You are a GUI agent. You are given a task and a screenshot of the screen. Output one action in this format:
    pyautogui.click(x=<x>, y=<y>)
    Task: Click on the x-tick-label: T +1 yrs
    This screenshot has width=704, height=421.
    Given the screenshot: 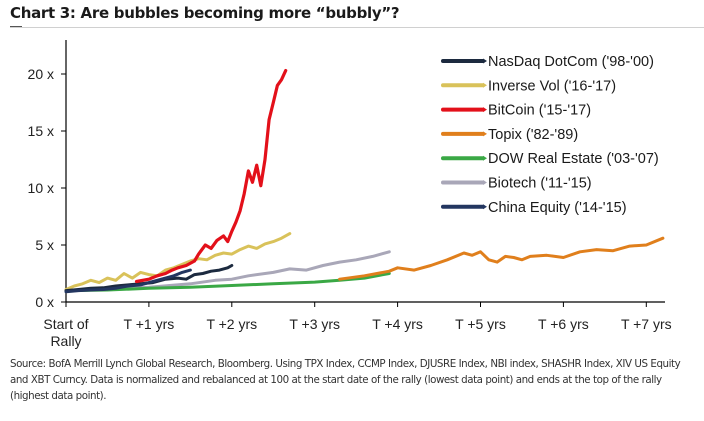 What is the action you would take?
    pyautogui.click(x=149, y=324)
    